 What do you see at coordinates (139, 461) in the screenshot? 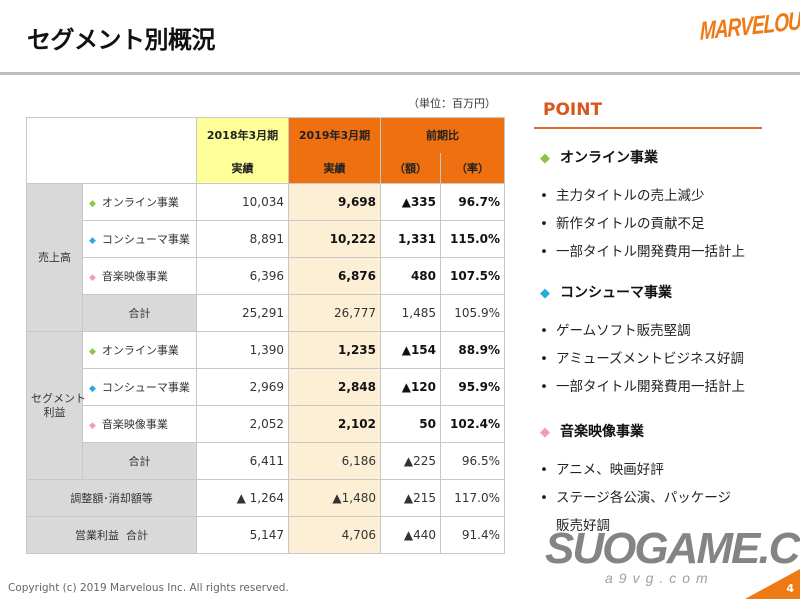
I see `profit-total-label: 合計` at bounding box center [139, 461].